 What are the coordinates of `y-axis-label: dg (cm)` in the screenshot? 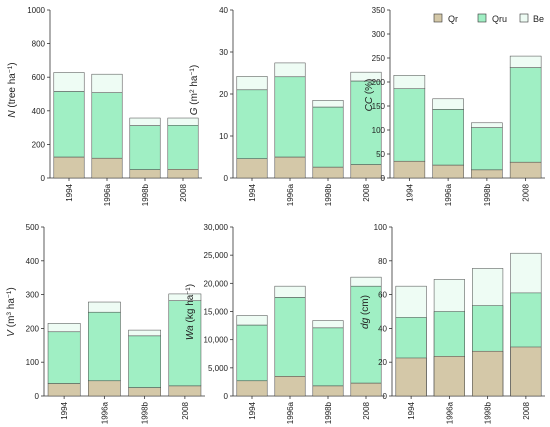 It's located at (365, 312).